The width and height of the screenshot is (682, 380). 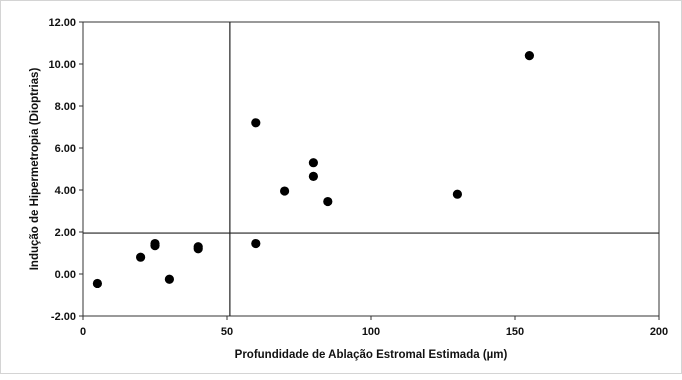 I want to click on y-axis: -2.00 0.00 2.00 4.00 6.00 8.00 10.00 12.00, so click(x=65, y=170).